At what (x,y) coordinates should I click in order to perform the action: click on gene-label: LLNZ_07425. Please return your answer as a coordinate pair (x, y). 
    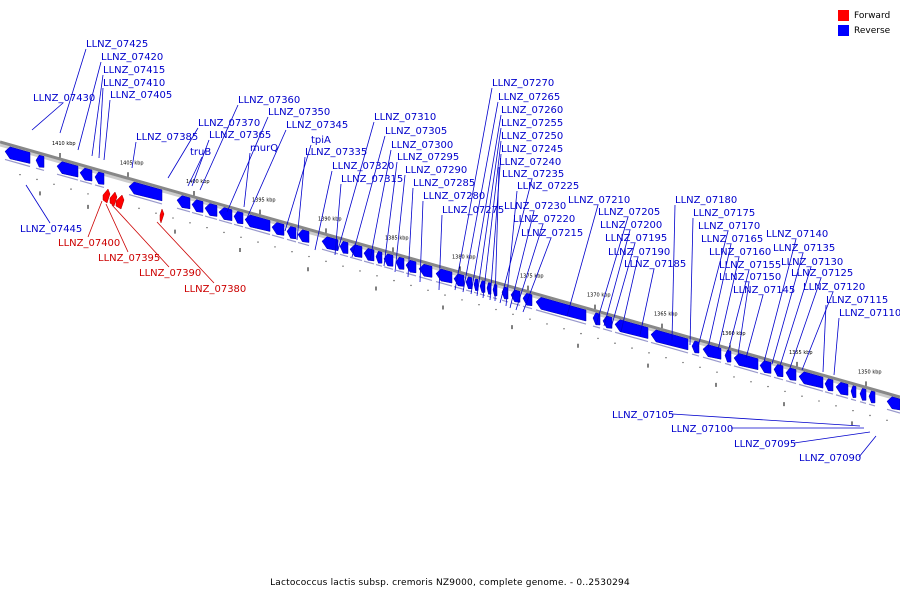
    Looking at the image, I should click on (117, 44).